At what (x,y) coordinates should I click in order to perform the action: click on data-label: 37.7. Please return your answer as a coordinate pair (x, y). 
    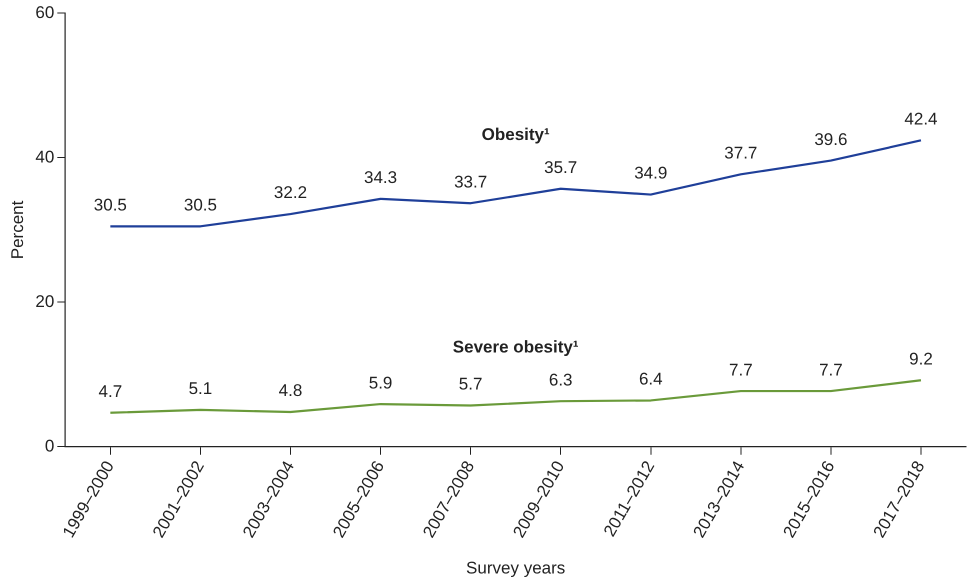
    Looking at the image, I should click on (741, 153).